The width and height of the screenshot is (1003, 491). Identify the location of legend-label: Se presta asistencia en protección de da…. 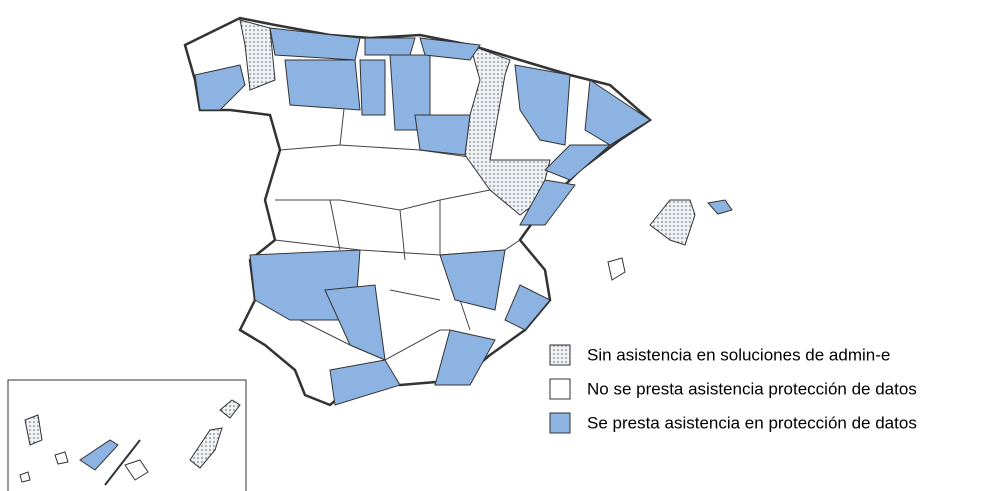
(752, 422).